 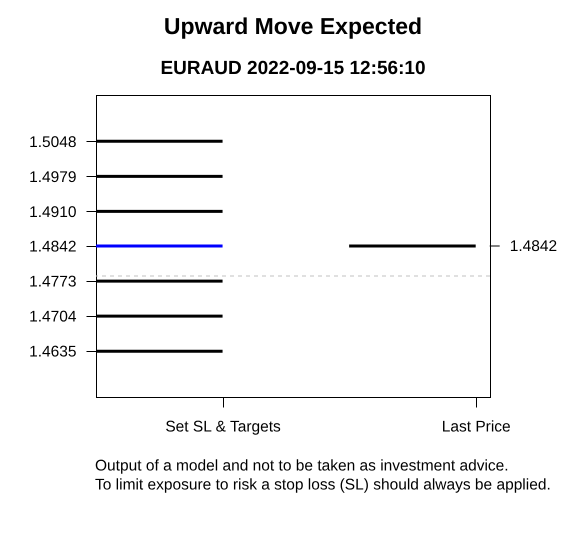 What do you see at coordinates (53, 317) in the screenshot?
I see `y-tick-label: 1.4704` at bounding box center [53, 317].